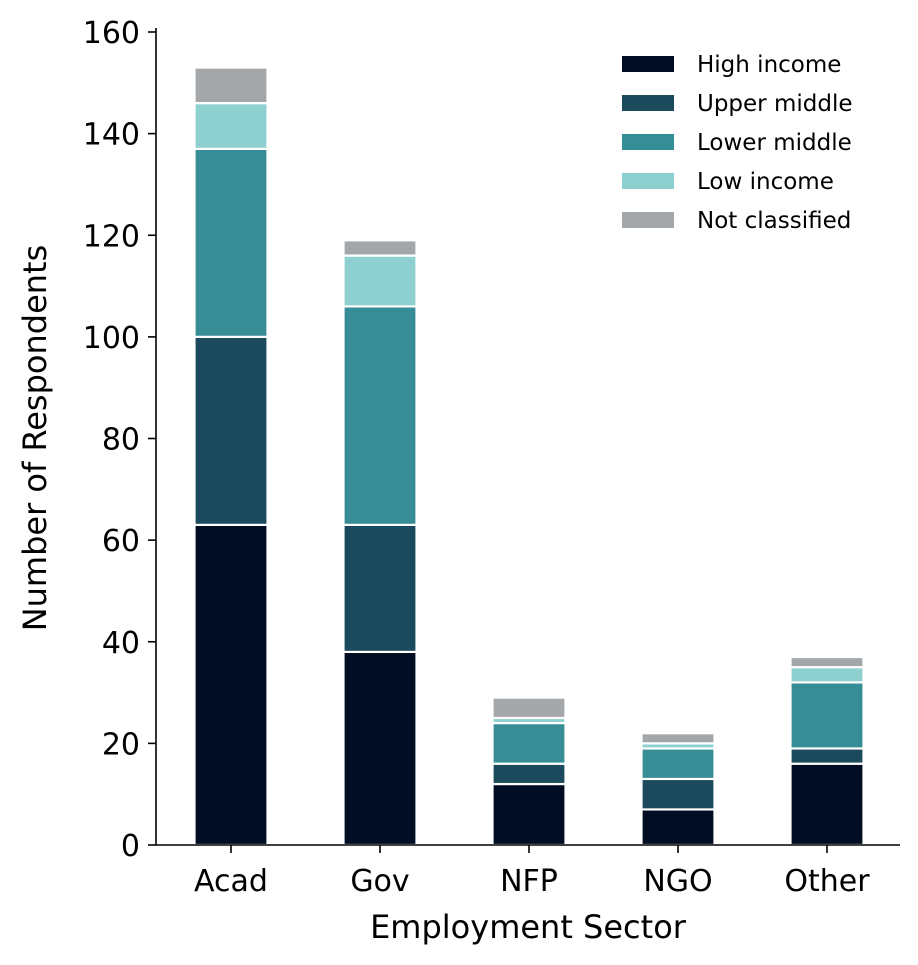  What do you see at coordinates (121, 541) in the screenshot?
I see `y-tick-label: 60` at bounding box center [121, 541].